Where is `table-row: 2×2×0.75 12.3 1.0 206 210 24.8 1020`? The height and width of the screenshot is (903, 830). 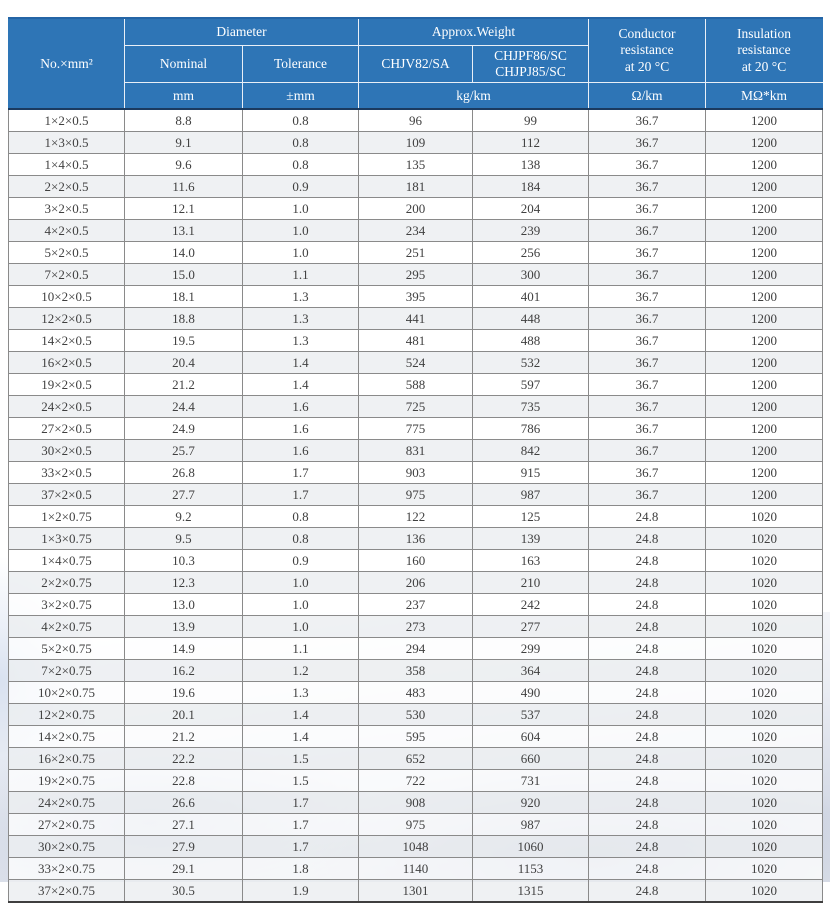 table-row: 2×2×0.75 12.3 1.0 206 210 24.8 1020 is located at coordinates (416, 582).